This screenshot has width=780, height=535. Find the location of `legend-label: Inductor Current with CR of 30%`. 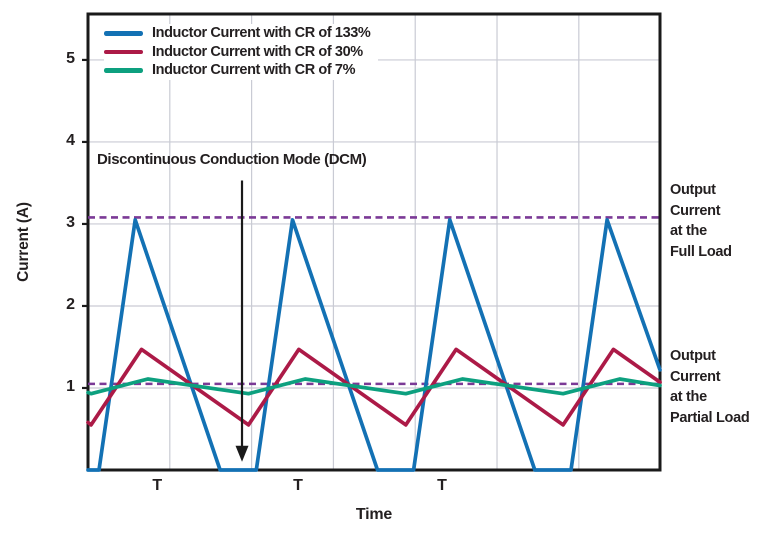

legend-label: Inductor Current with CR of 30% is located at coordinates (257, 51).